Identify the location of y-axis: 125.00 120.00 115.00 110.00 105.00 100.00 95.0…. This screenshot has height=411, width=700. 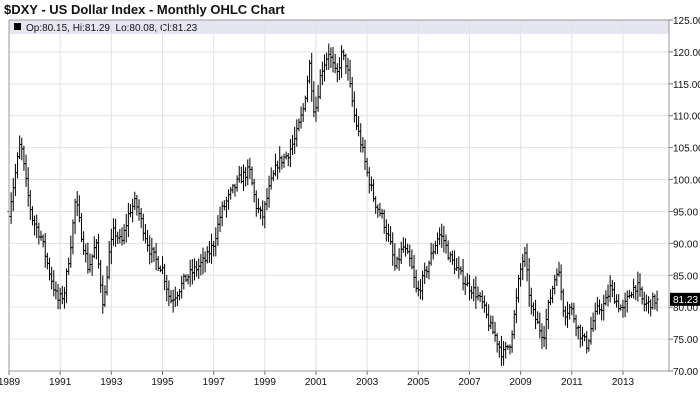
(684, 197).